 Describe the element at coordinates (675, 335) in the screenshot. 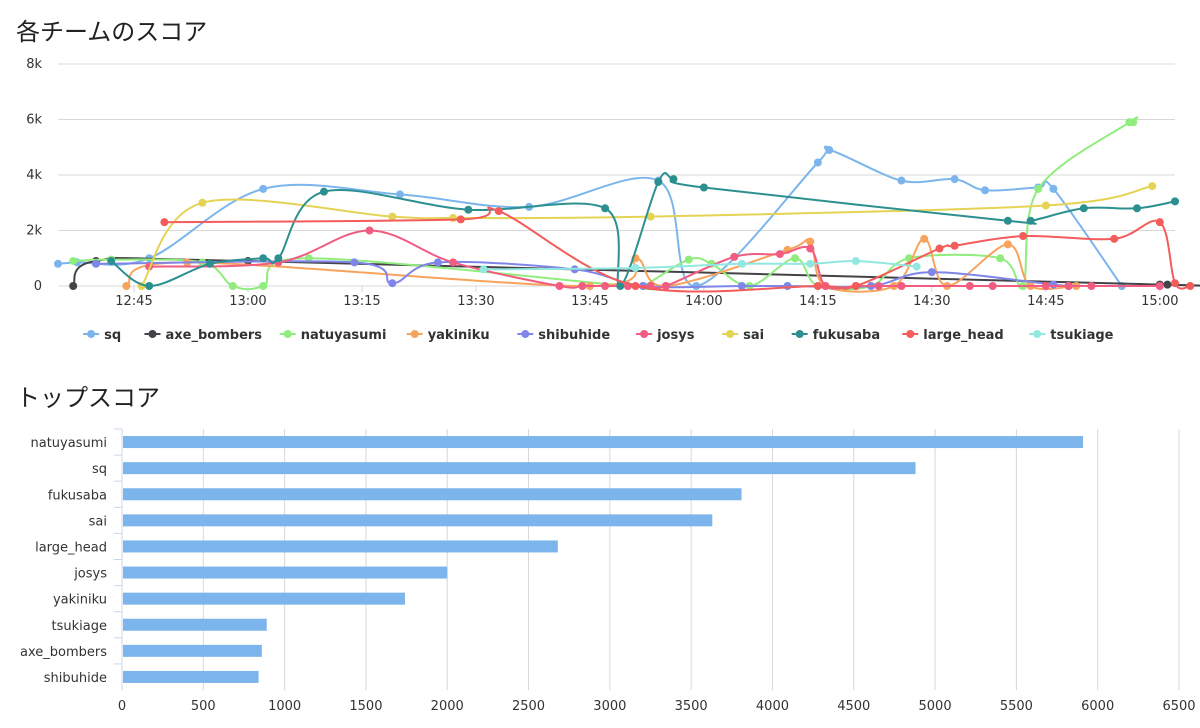

I see `legend-label-josys: josys` at that location.